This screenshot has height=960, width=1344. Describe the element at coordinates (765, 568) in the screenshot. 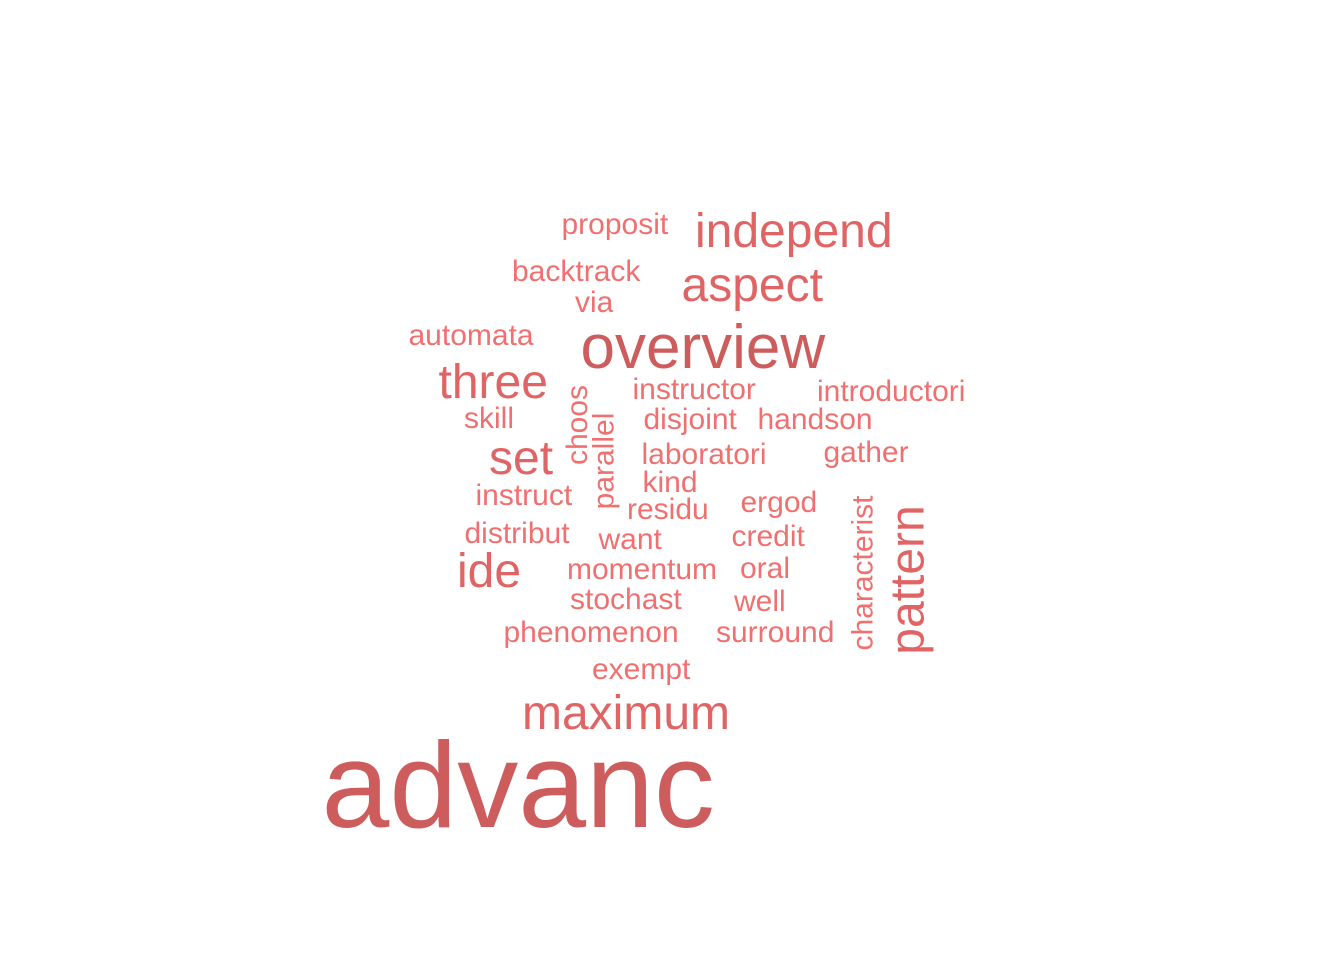

I see `word-oral: oral` at that location.